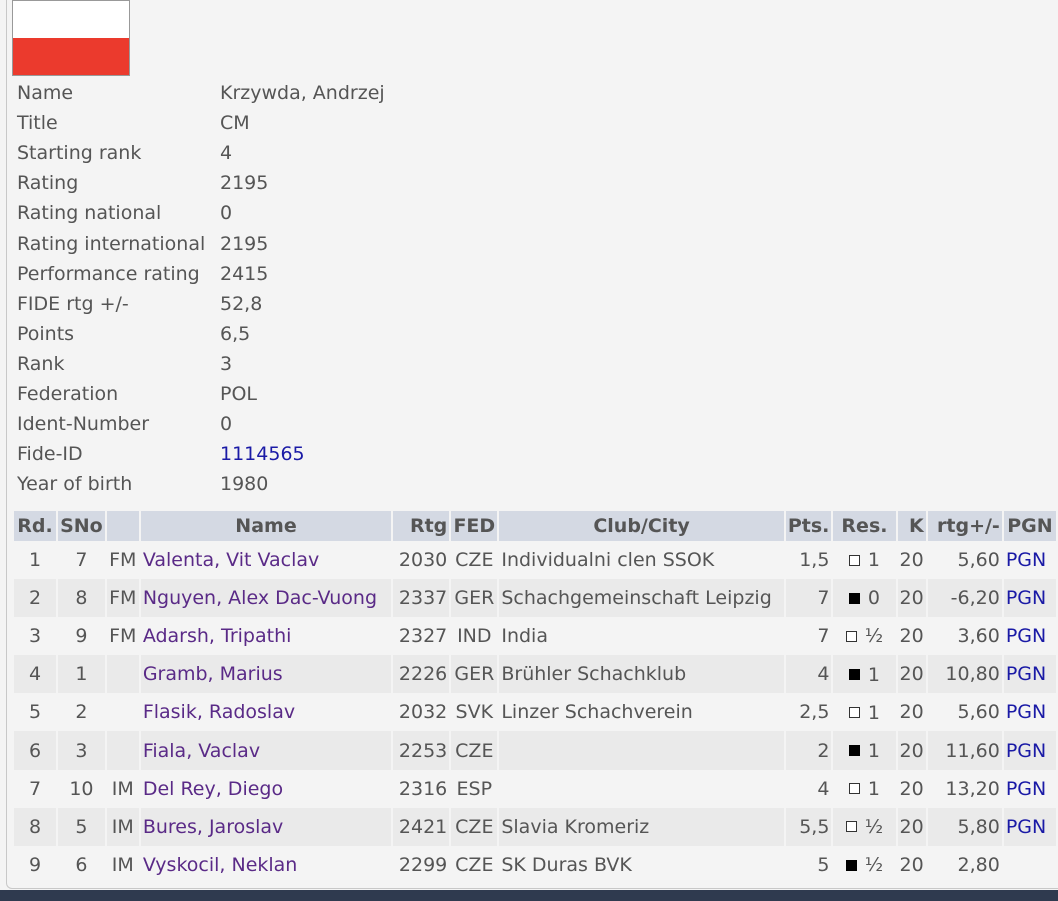  I want to click on cell-rd: 8, so click(35, 826).